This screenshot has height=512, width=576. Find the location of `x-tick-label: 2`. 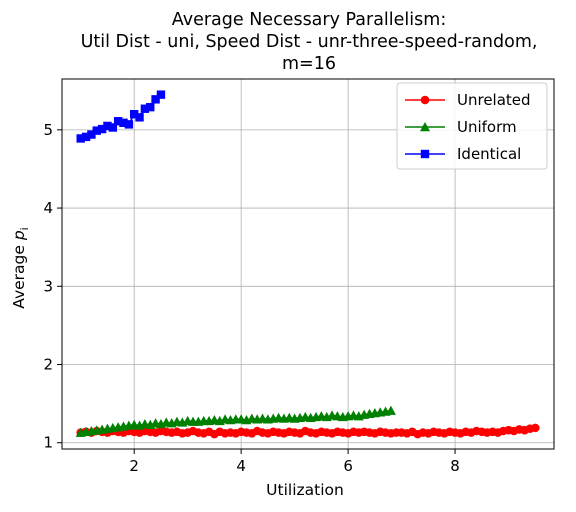

x-tick-label: 2 is located at coordinates (134, 466).